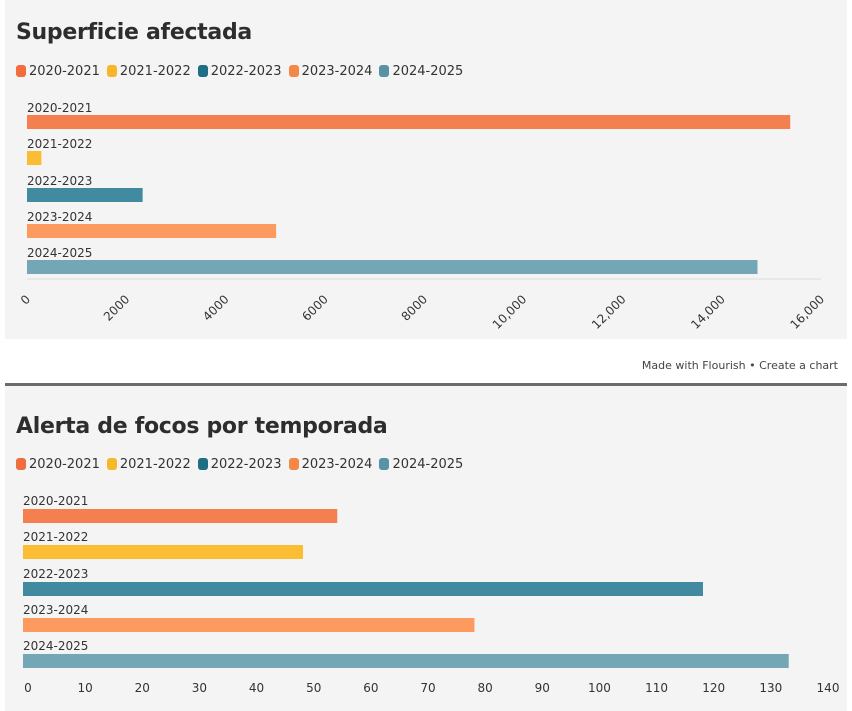 Image resolution: width=852 pixels, height=711 pixels. Describe the element at coordinates (542, 688) in the screenshot. I see `x-tick-label: 90` at that location.